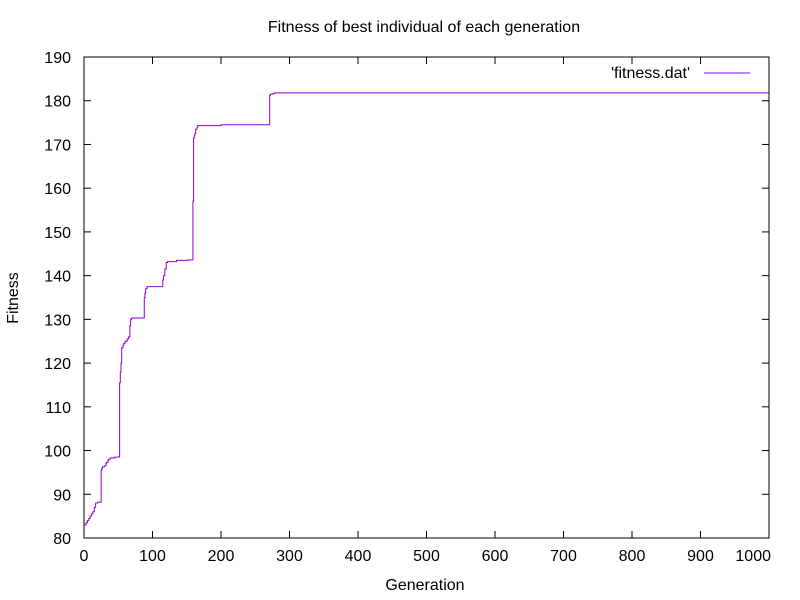 Image resolution: width=800 pixels, height=600 pixels. Describe the element at coordinates (424, 585) in the screenshot. I see `x-axis-label: Generation` at that location.